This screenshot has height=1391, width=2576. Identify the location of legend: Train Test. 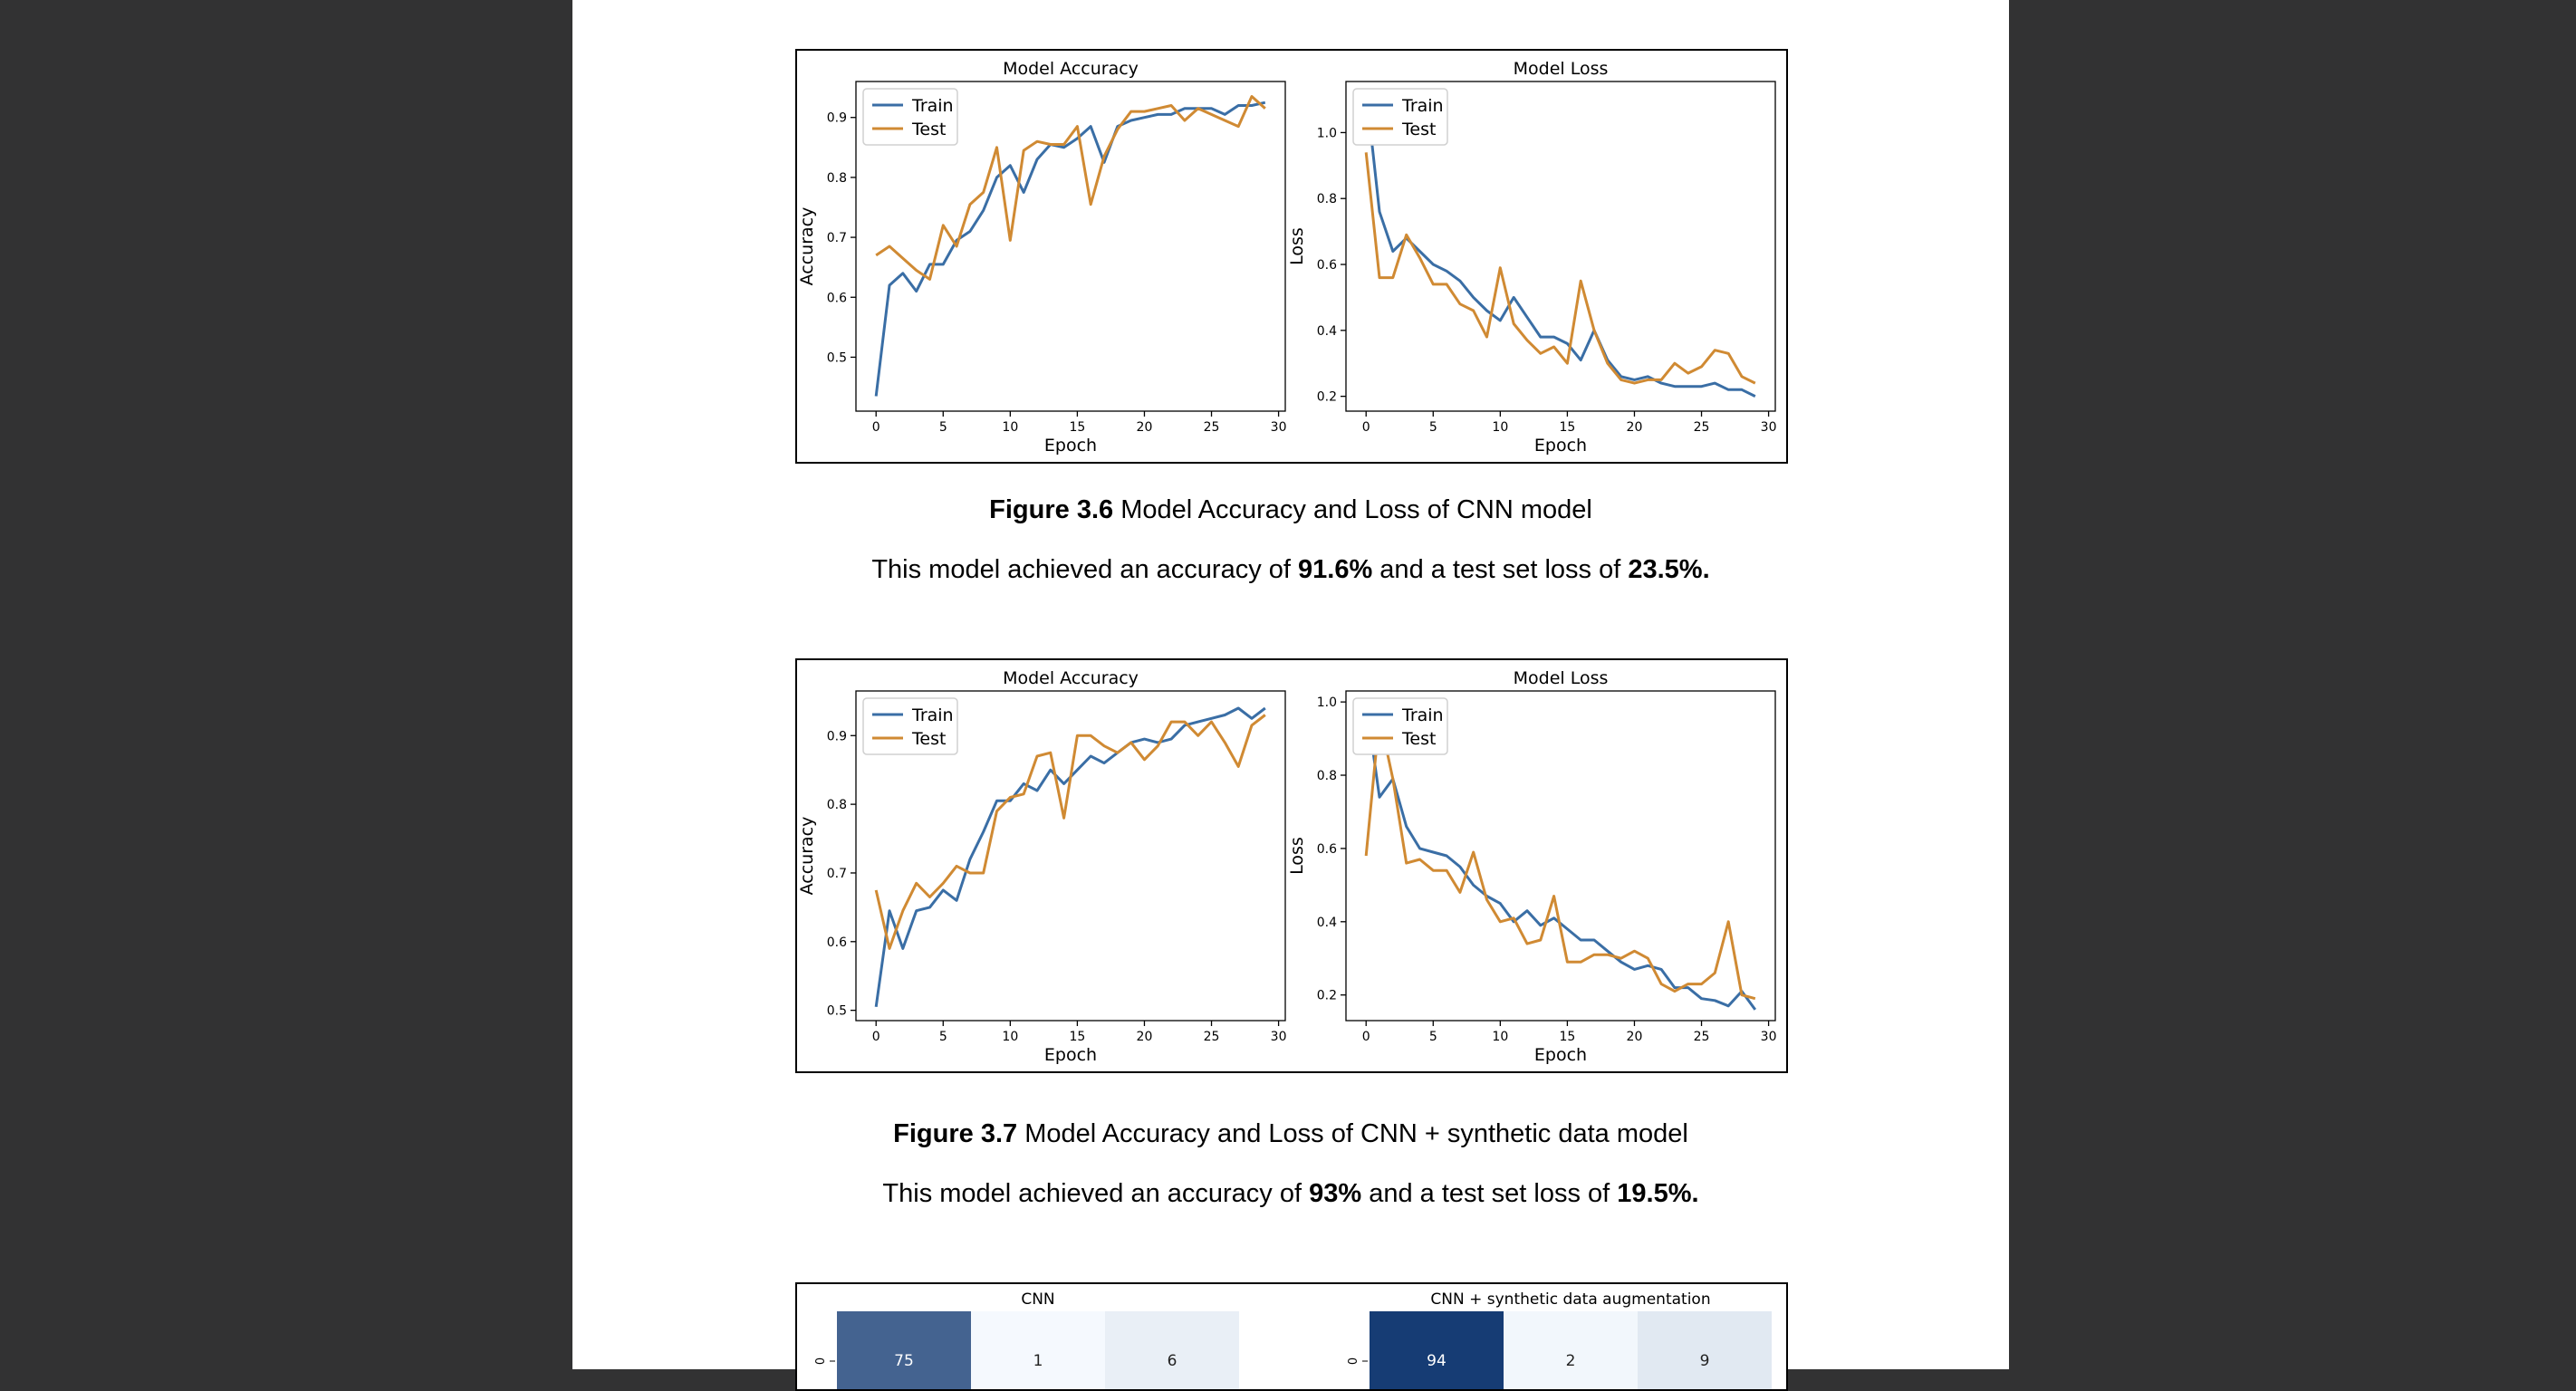
(1400, 726).